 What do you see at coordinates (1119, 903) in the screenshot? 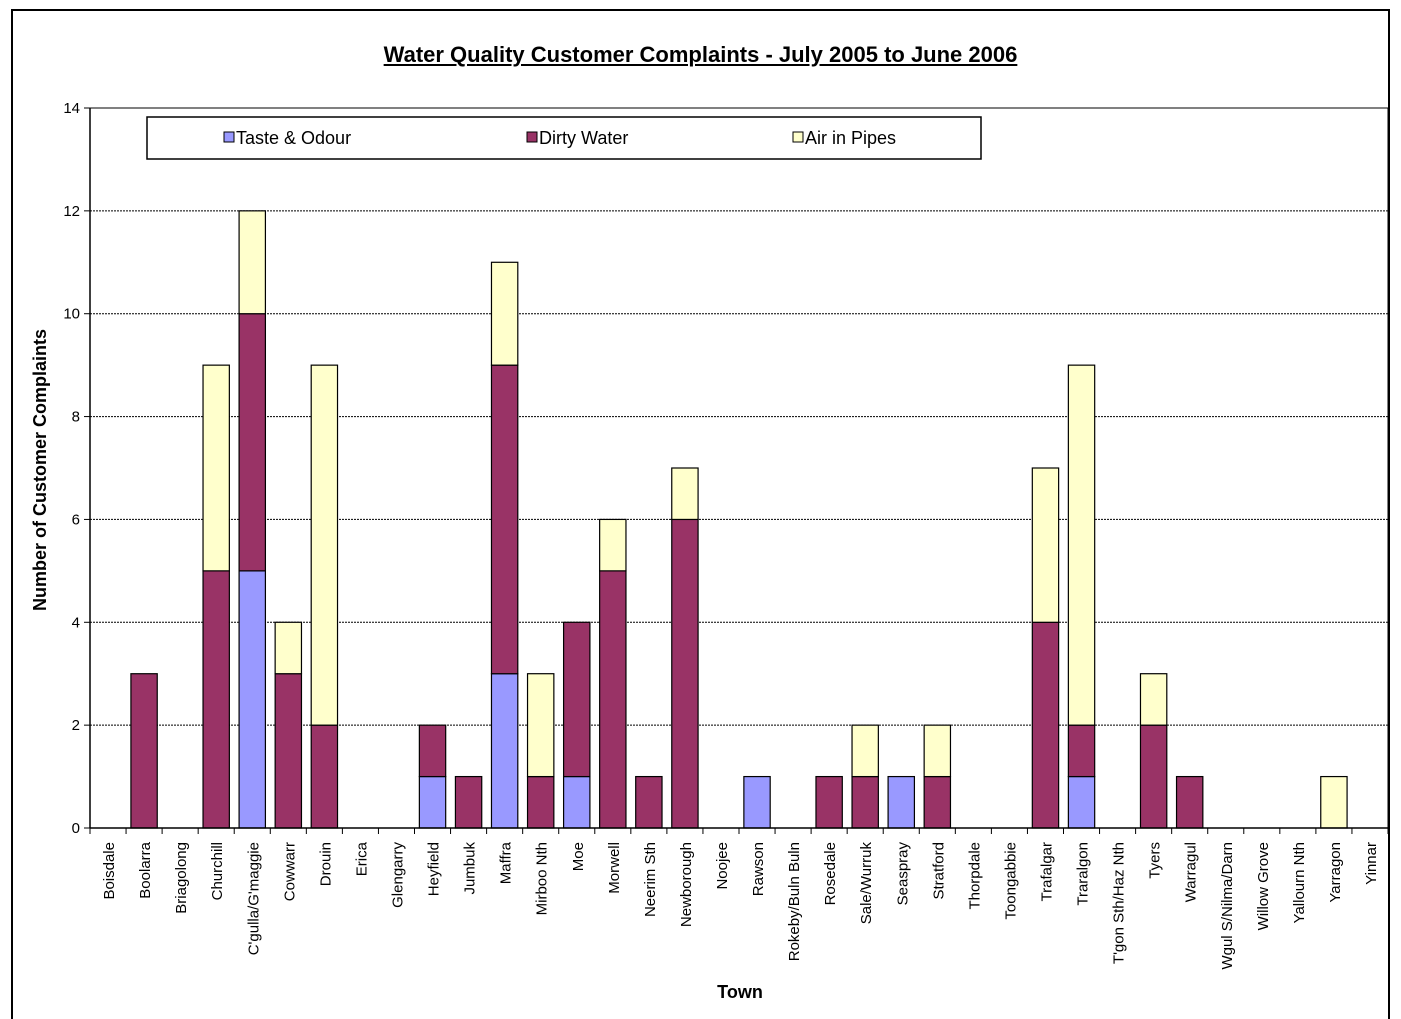
I see `x-tick-label: T'gon Sth/Haz Nth` at bounding box center [1119, 903].